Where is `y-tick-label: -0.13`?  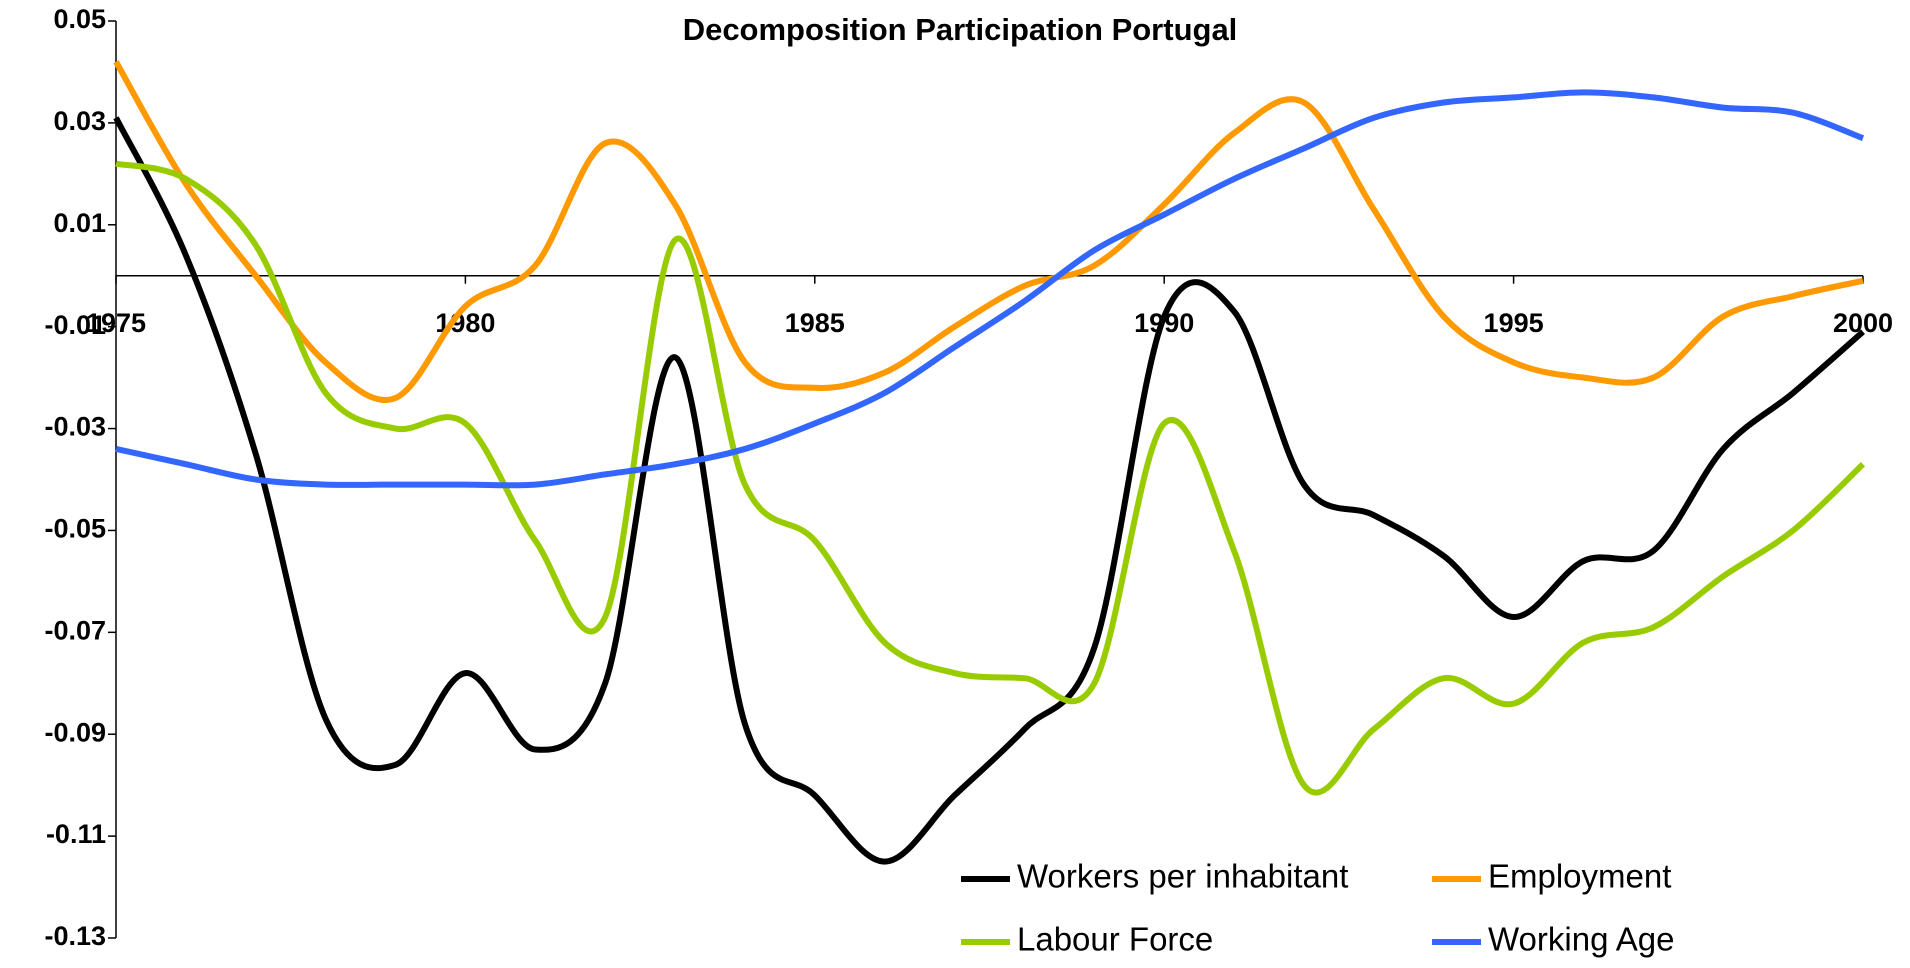
y-tick-label: -0.13 is located at coordinates (75, 936).